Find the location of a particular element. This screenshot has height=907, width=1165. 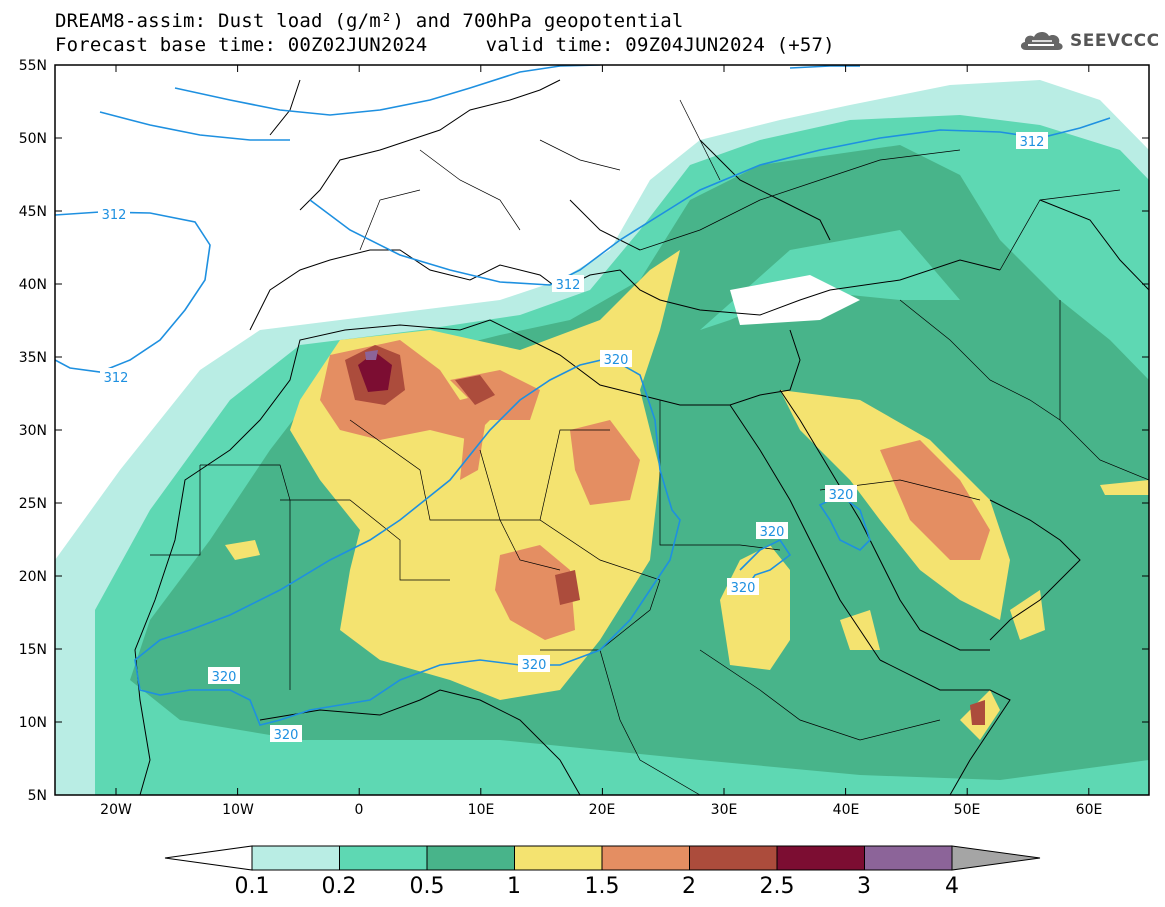

logo-text: SEEVCCC is located at coordinates (1115, 41).